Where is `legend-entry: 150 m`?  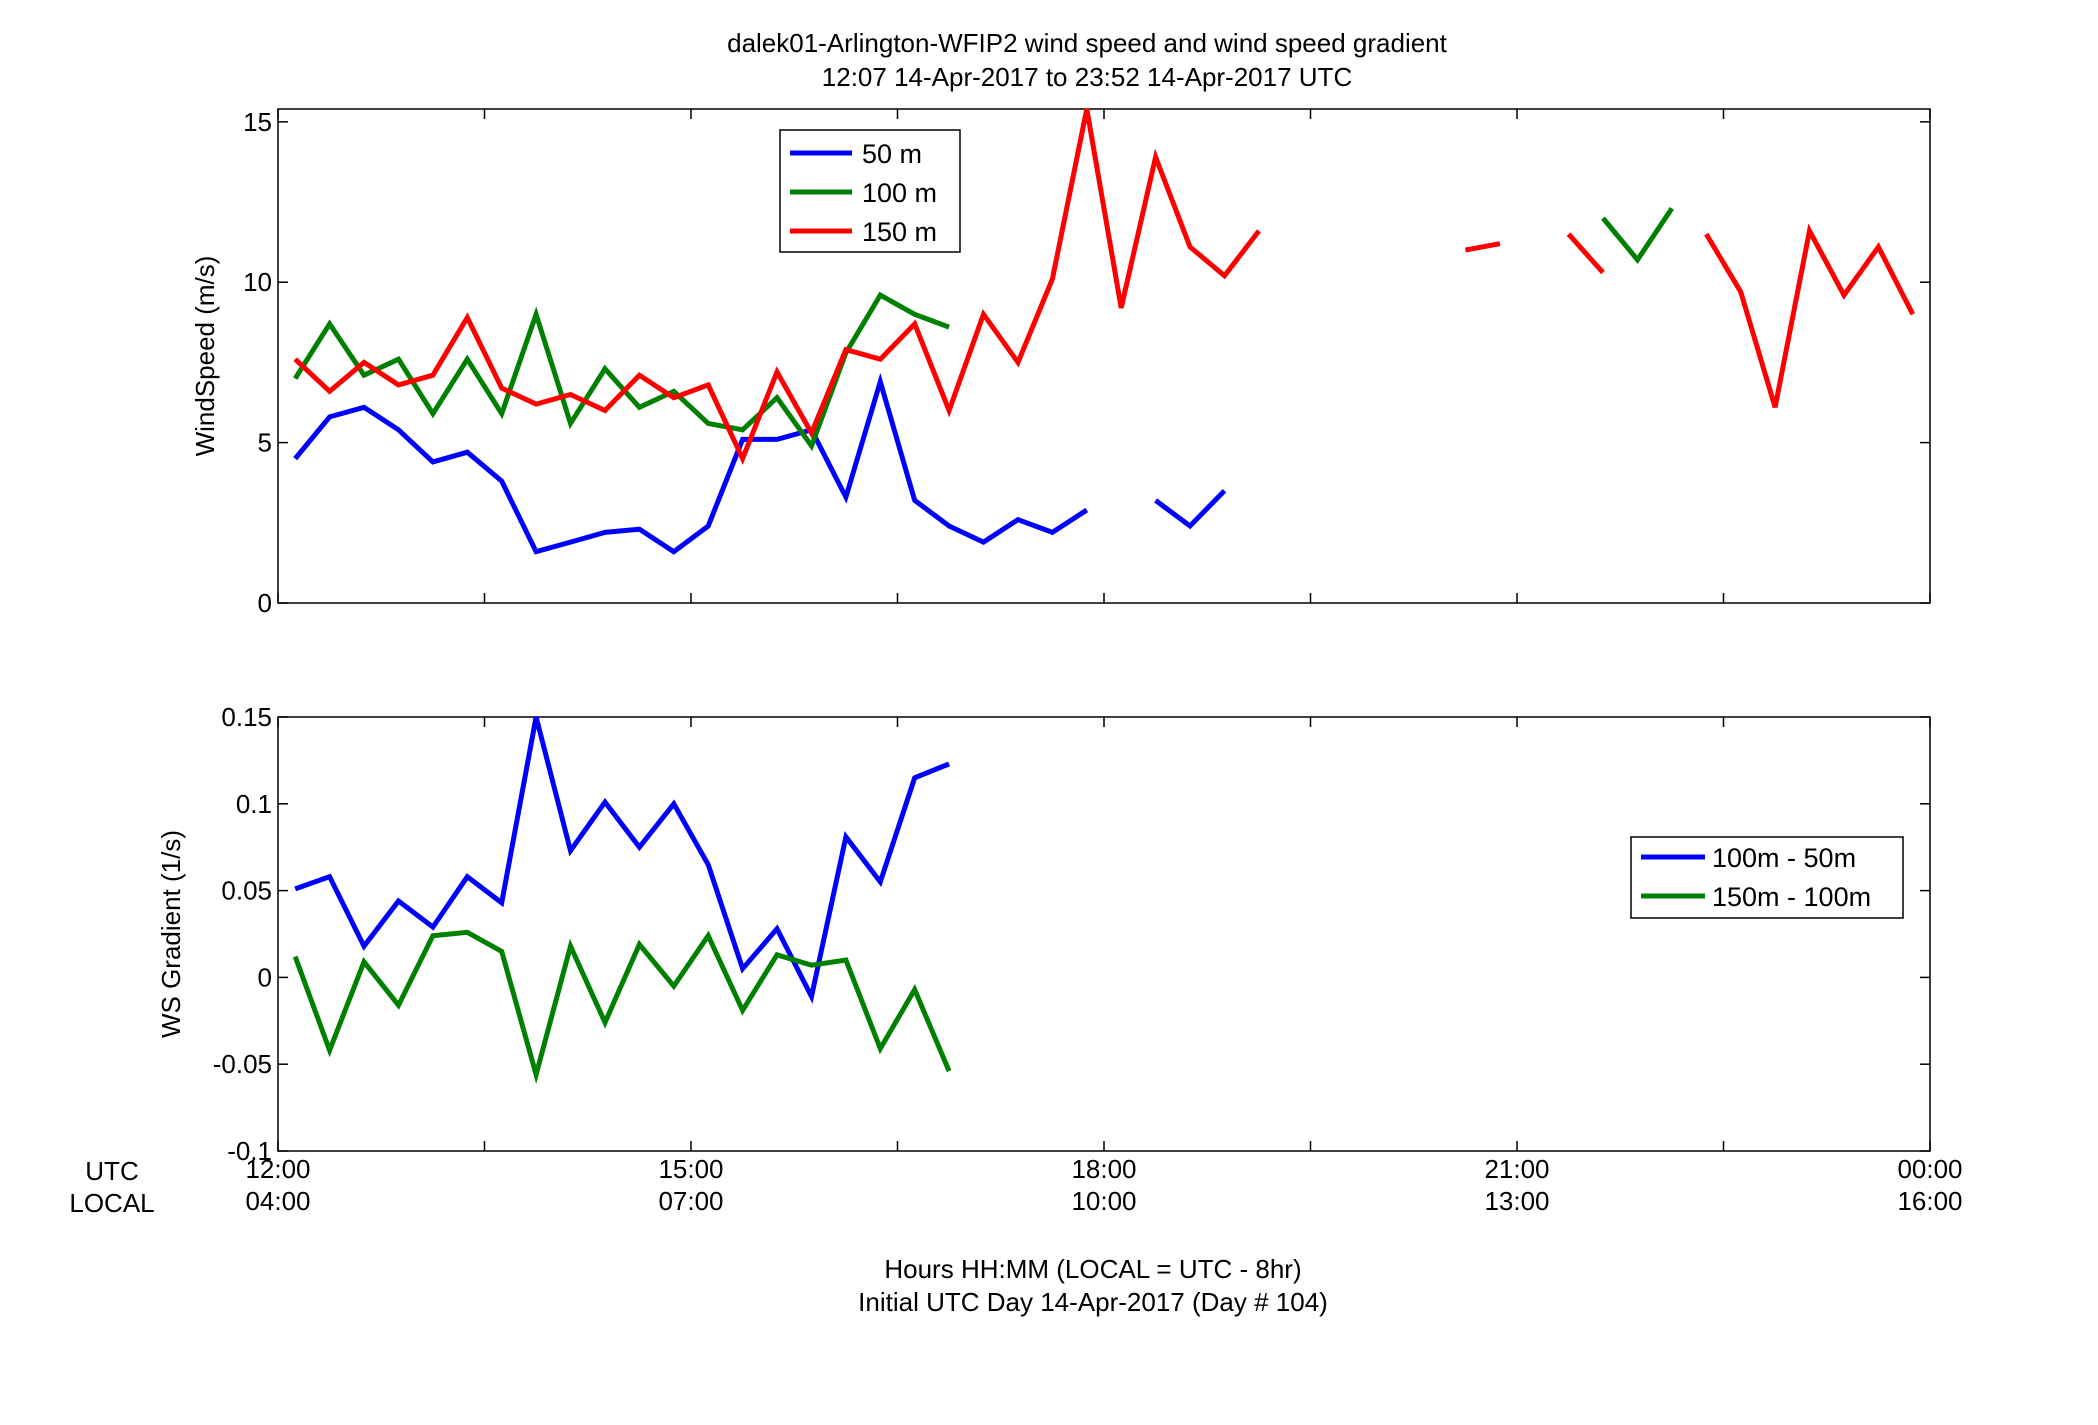
legend-entry: 150 m is located at coordinates (899, 232).